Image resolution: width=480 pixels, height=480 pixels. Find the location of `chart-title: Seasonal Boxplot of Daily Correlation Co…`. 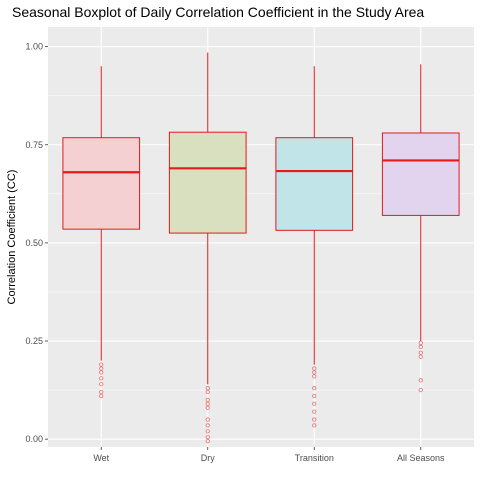

chart-title: Seasonal Boxplot of Daily Correlation Co… is located at coordinates (218, 12).